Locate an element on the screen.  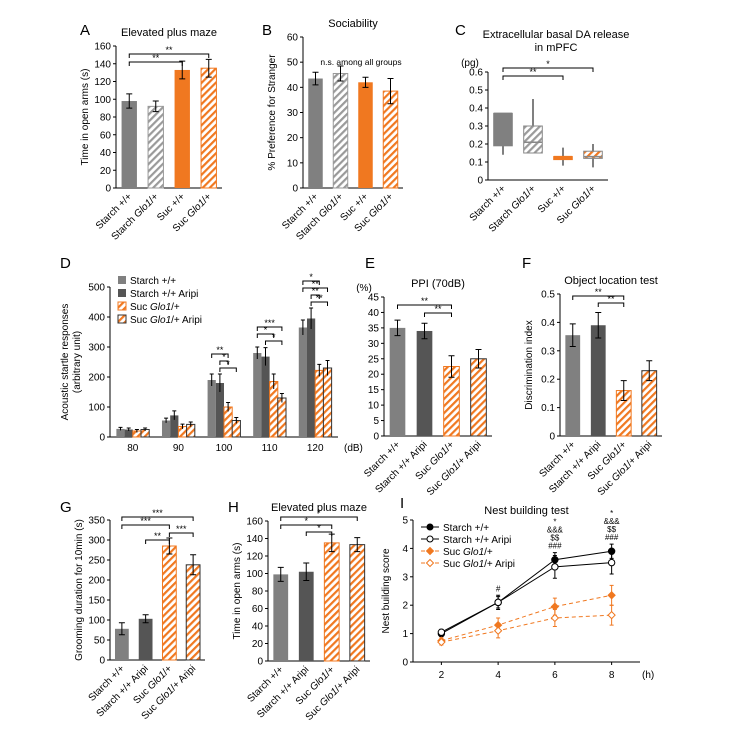
annotation-label: $$ is located at coordinates (554, 538).